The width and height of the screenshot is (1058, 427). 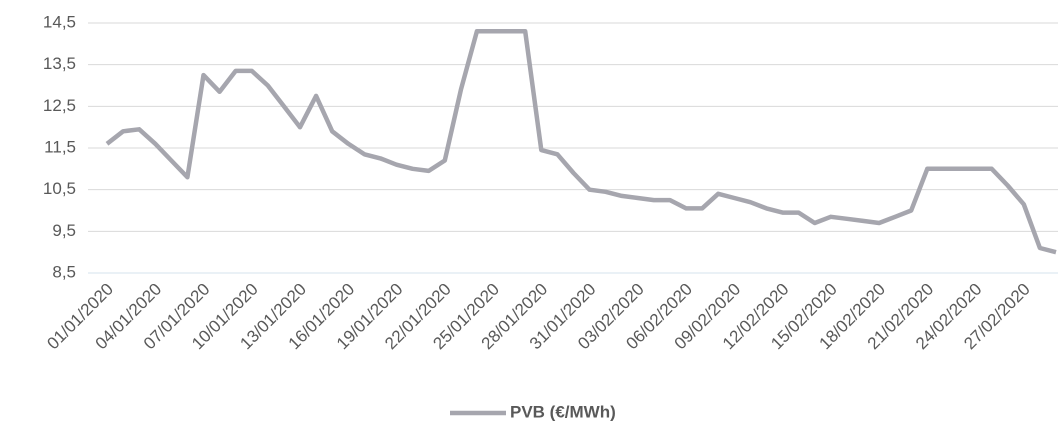 I want to click on legend-label: PVB (€/MWh), so click(x=563, y=411).